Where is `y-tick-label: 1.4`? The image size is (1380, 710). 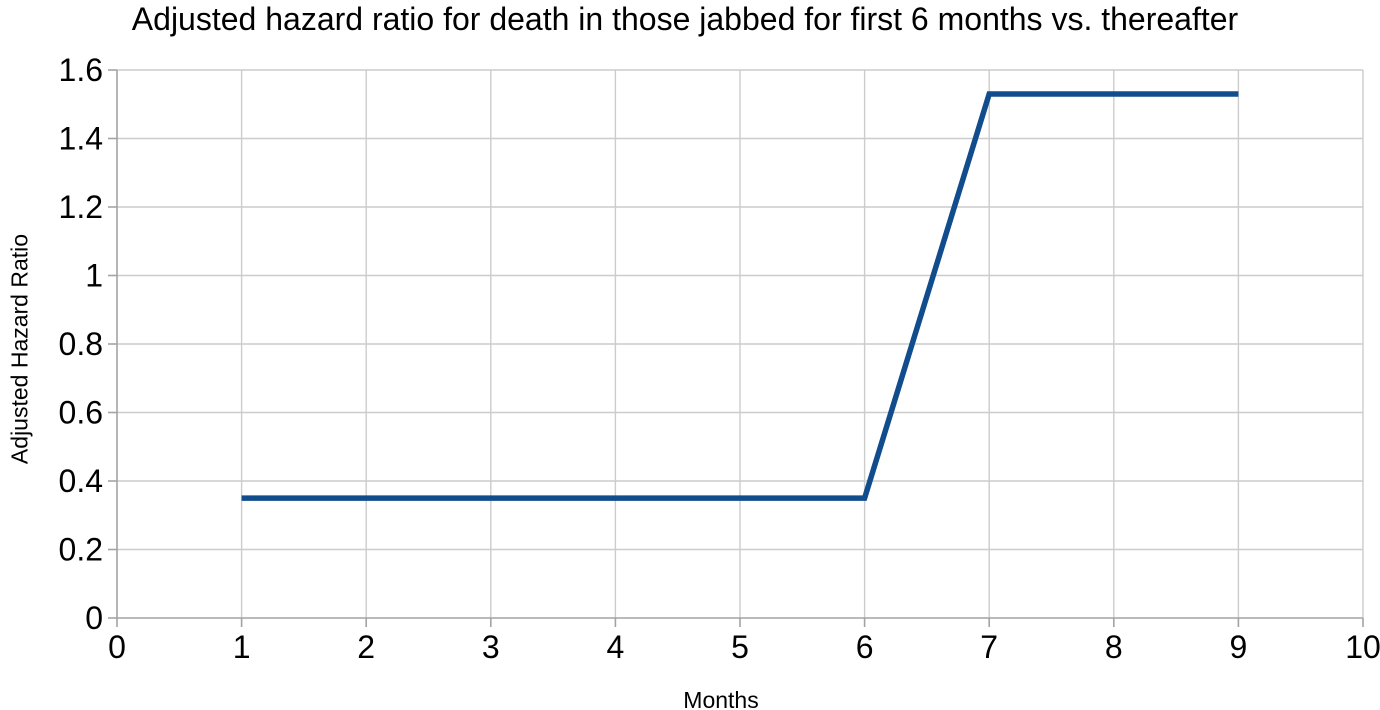
y-tick-label: 1.4 is located at coordinates (81, 139).